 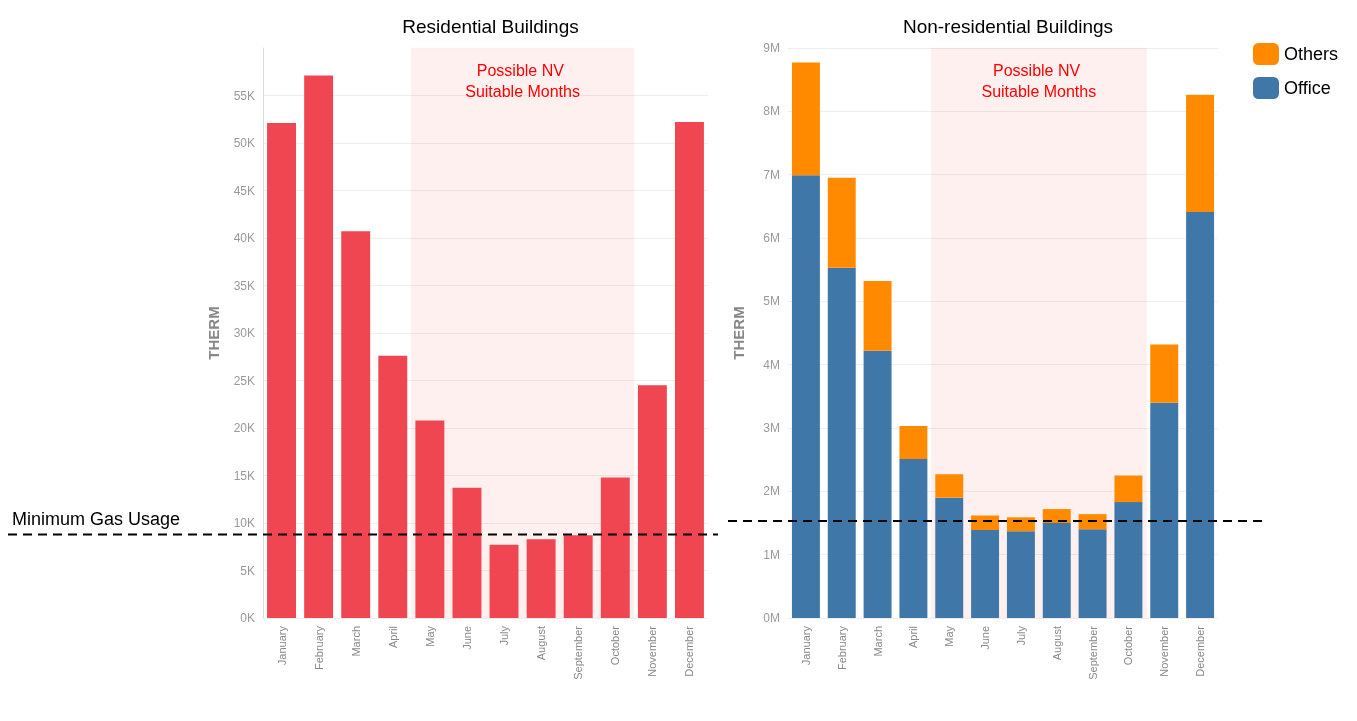 I want to click on y-tick-label: 6M, so click(x=771, y=238).